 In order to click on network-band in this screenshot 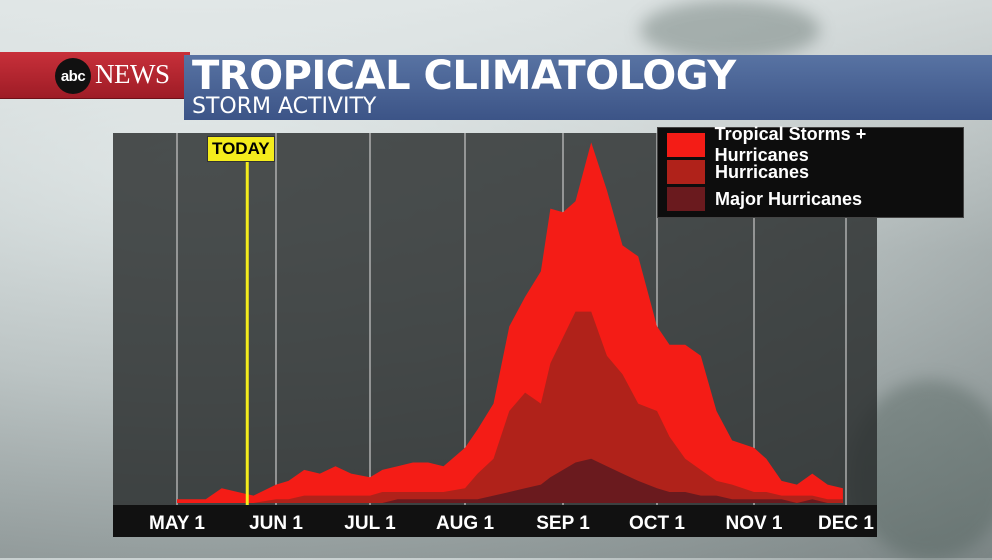, I will do `click(95, 75)`.